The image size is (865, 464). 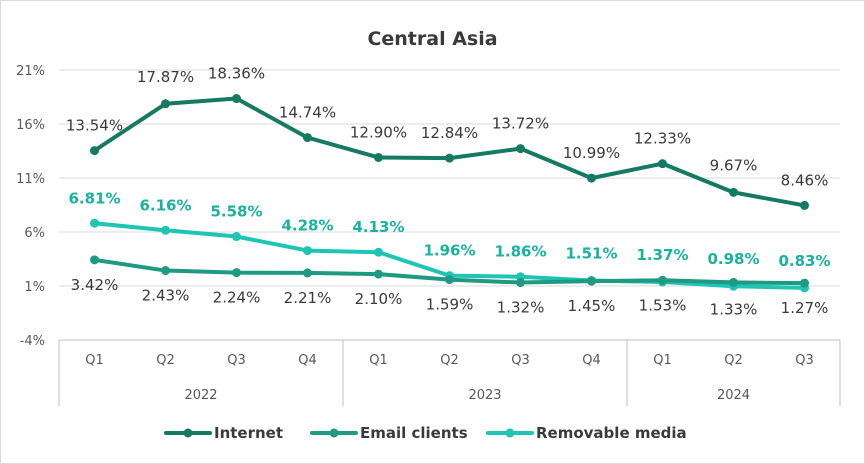 What do you see at coordinates (450, 305) in the screenshot?
I see `data-label: 1.59%` at bounding box center [450, 305].